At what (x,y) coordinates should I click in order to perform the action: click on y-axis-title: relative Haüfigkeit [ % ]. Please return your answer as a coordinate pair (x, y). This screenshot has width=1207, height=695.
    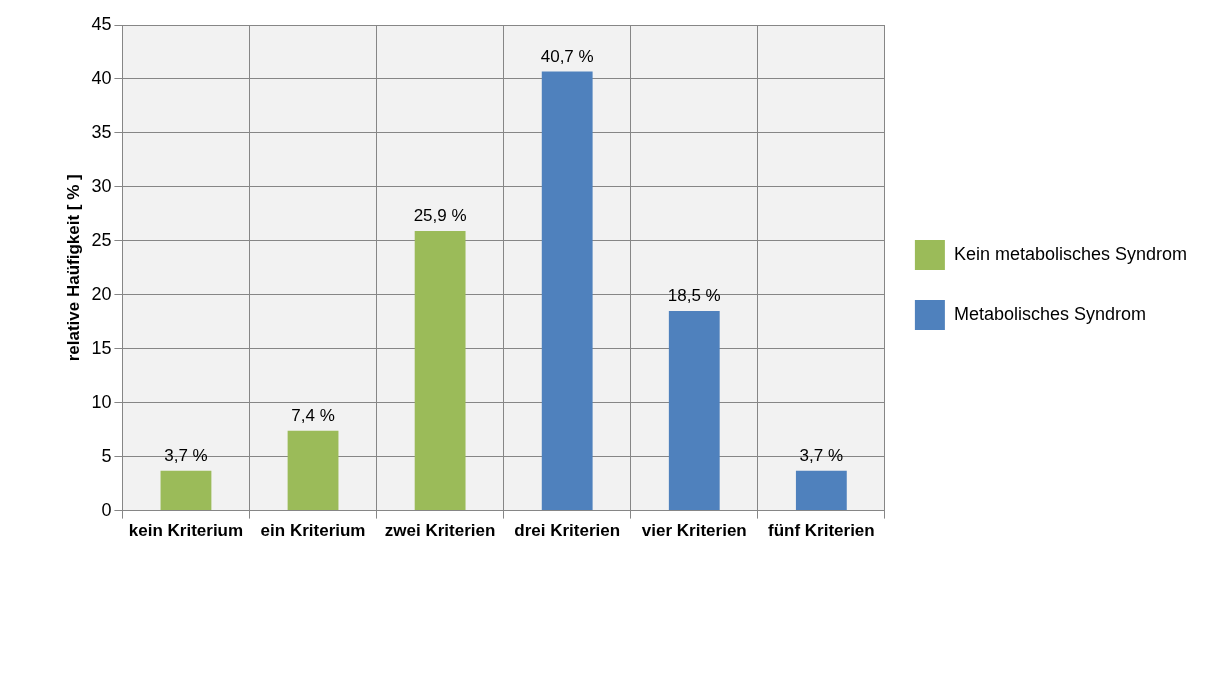
    Looking at the image, I should click on (73, 268).